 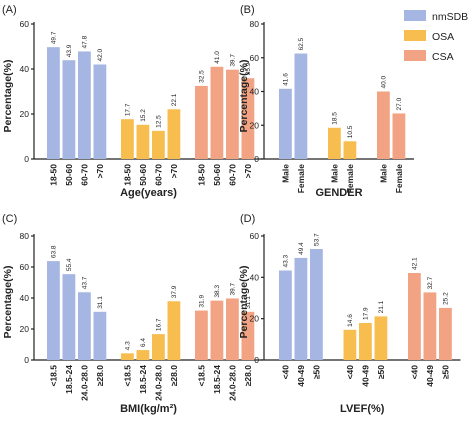 I want to click on data-label: 18.5, so click(x=334, y=118).